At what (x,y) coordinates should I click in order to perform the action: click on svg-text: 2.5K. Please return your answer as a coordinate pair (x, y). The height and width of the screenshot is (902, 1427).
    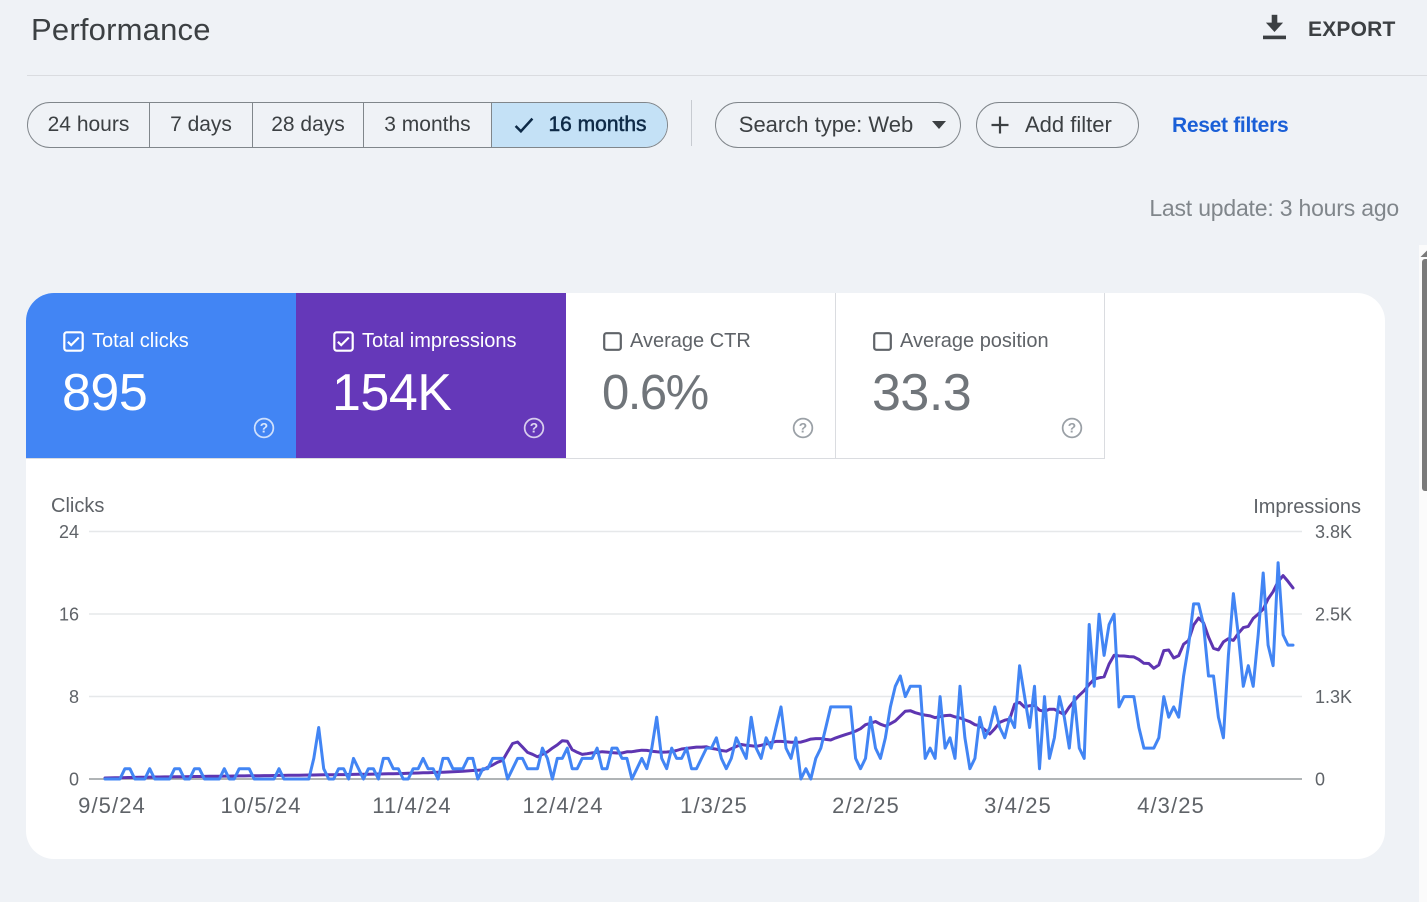
    Looking at the image, I should click on (1333, 615).